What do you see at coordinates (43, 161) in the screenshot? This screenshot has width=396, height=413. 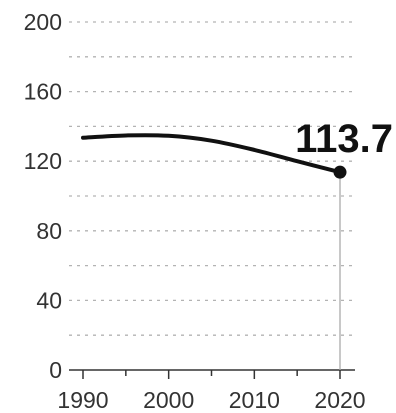 I see `y-tick-label-120: 120` at bounding box center [43, 161].